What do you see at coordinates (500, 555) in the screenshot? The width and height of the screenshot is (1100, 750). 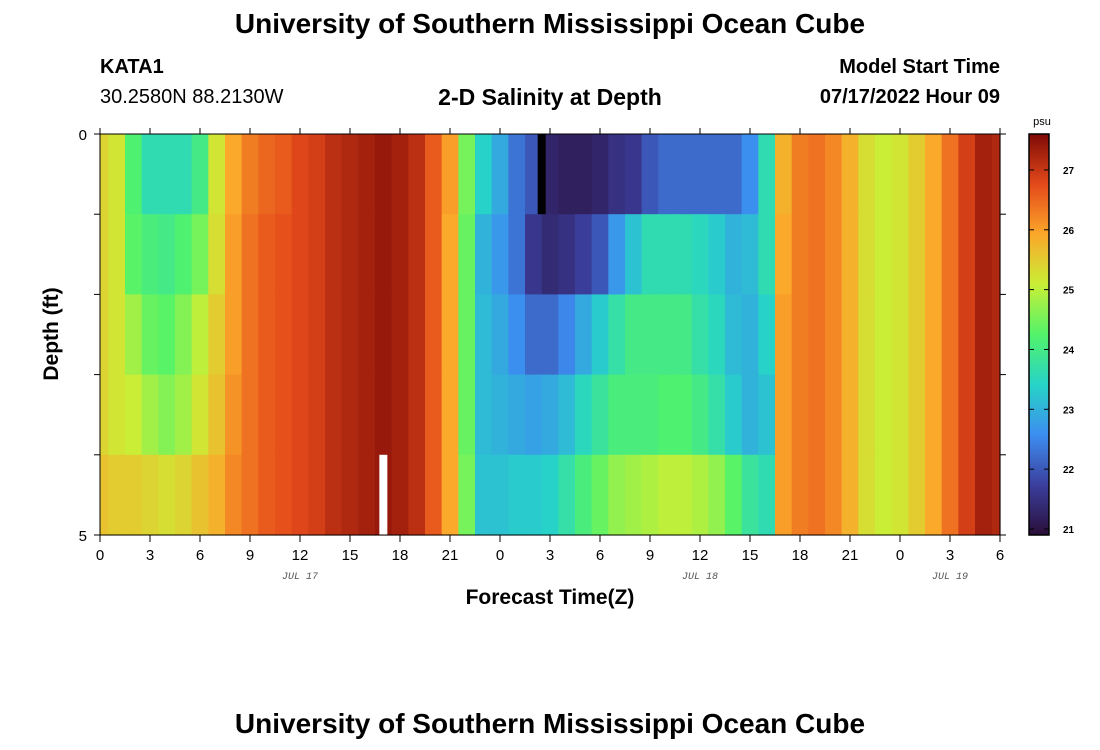 I see `x-tick-label: 0` at bounding box center [500, 555].